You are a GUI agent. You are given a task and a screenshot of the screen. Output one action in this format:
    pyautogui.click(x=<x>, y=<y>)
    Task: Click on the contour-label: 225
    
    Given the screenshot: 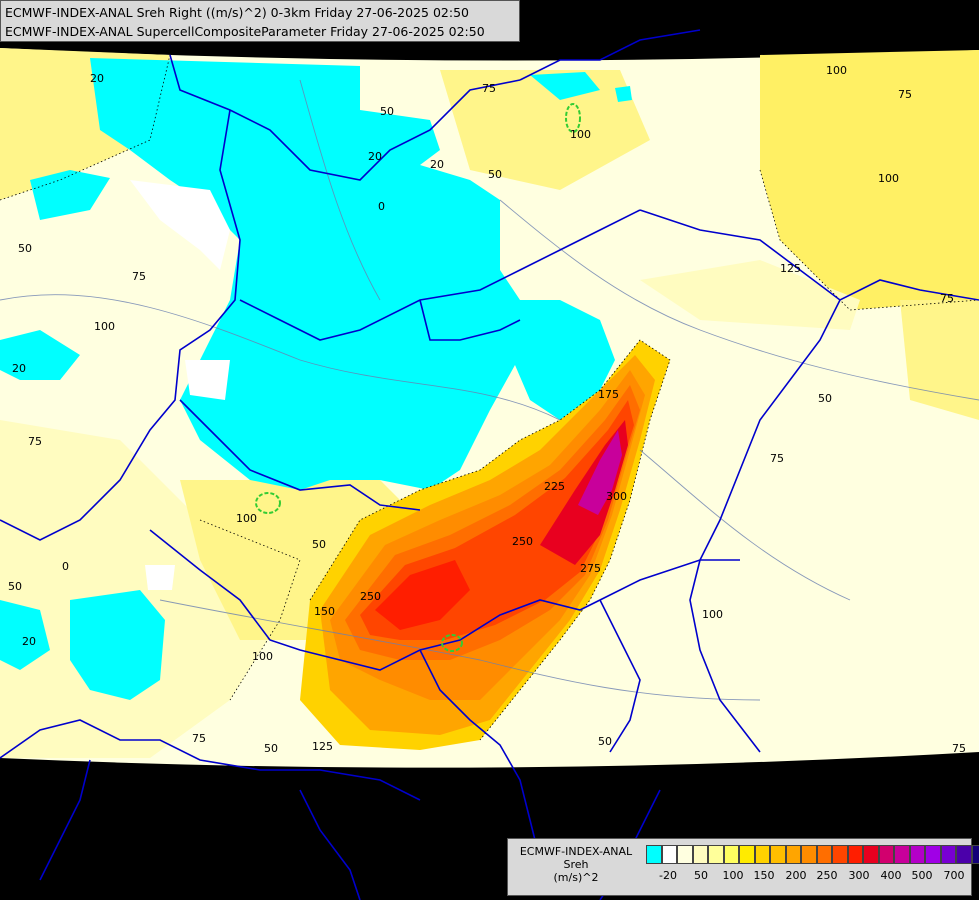 What is the action you would take?
    pyautogui.click(x=554, y=486)
    